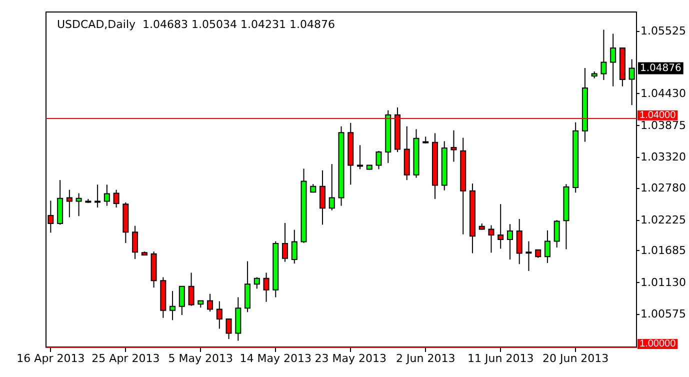 The image size is (689, 377). What do you see at coordinates (663, 125) in the screenshot?
I see `y-tick-label: 1.03875` at bounding box center [663, 125].